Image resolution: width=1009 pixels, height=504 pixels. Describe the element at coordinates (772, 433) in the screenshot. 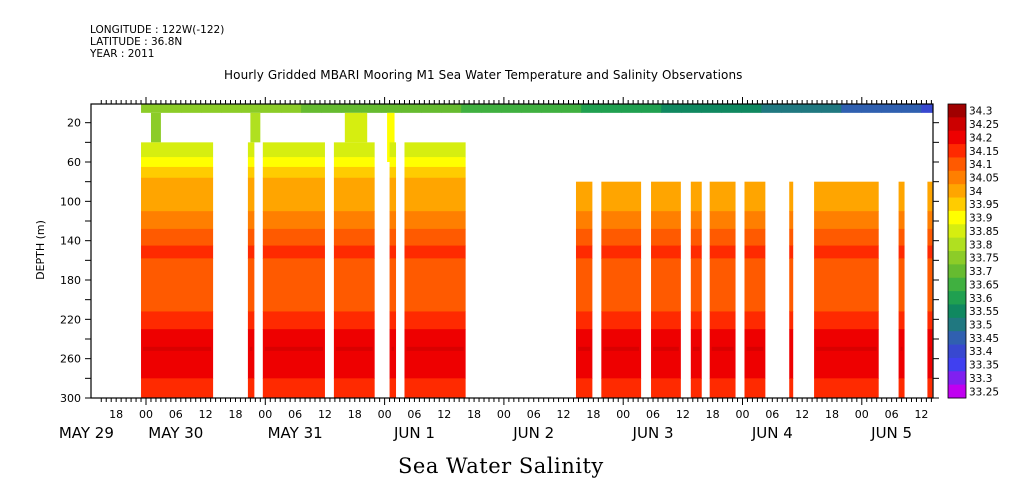

I see `x-date-label: JUN 4` at that location.